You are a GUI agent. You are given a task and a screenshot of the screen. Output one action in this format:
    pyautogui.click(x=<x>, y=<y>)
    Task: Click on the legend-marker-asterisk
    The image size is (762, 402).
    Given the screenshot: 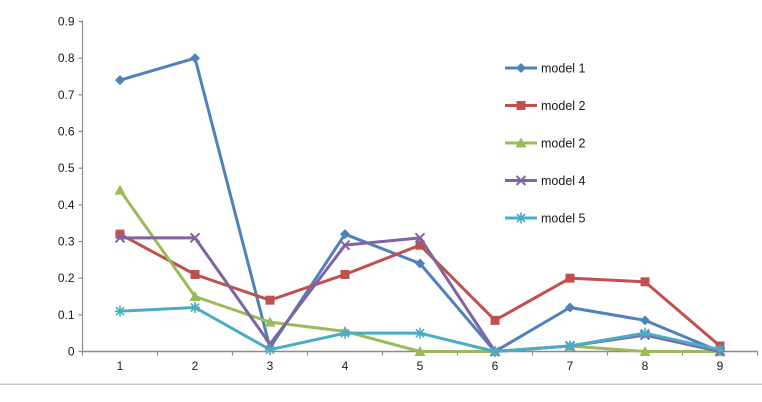 What is the action you would take?
    pyautogui.click(x=521, y=218)
    